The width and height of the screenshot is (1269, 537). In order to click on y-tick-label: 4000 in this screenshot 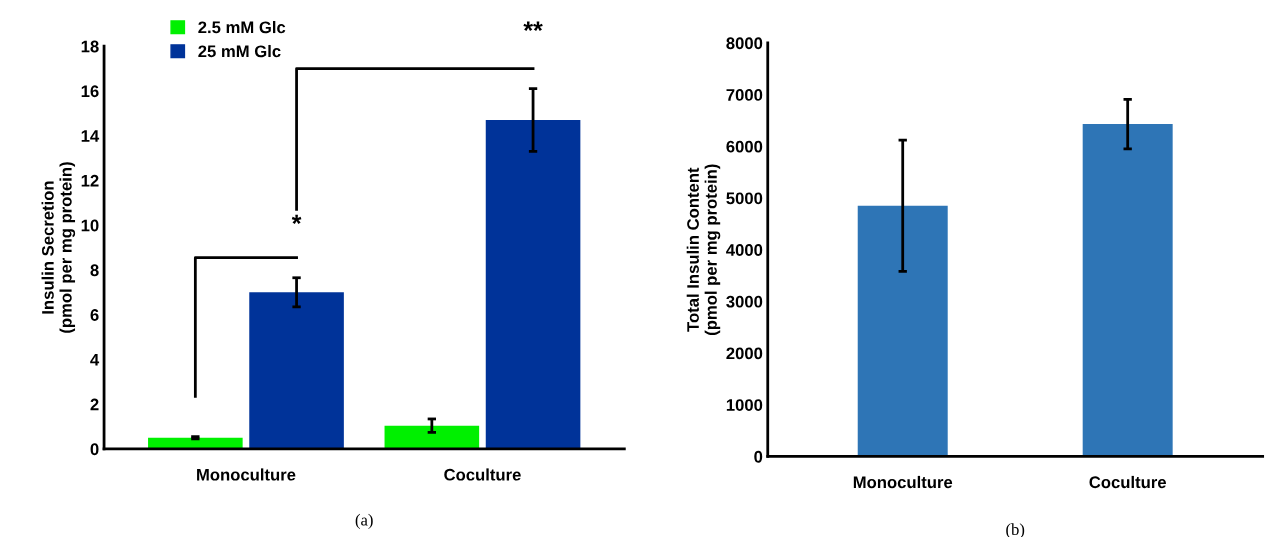, I will do `click(744, 250)`.